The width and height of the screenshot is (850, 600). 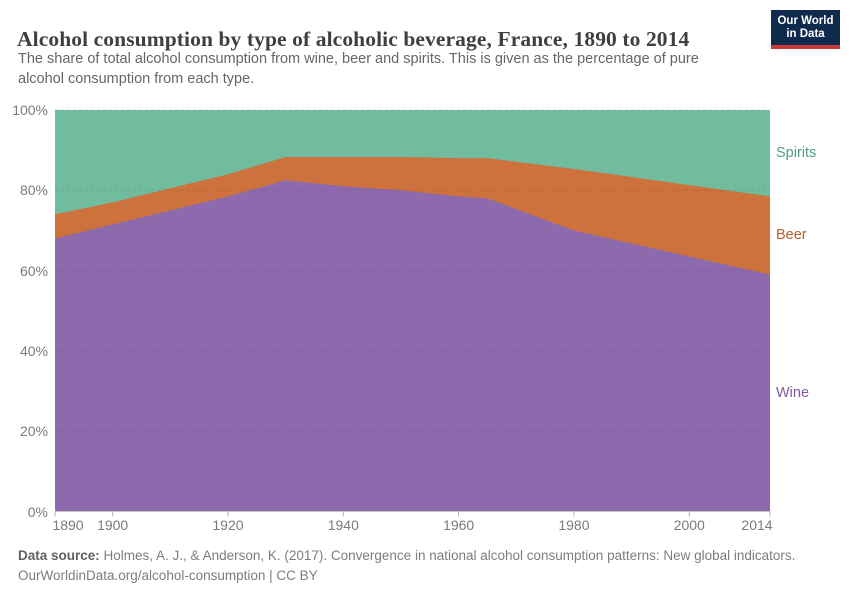 What do you see at coordinates (113, 525) in the screenshot?
I see `x-tick-label-1900: 1900` at bounding box center [113, 525].